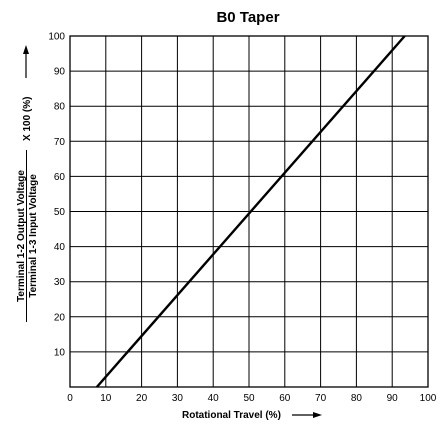  I want to click on y-axis-label-multiplier: X 100 (%), so click(27, 119).